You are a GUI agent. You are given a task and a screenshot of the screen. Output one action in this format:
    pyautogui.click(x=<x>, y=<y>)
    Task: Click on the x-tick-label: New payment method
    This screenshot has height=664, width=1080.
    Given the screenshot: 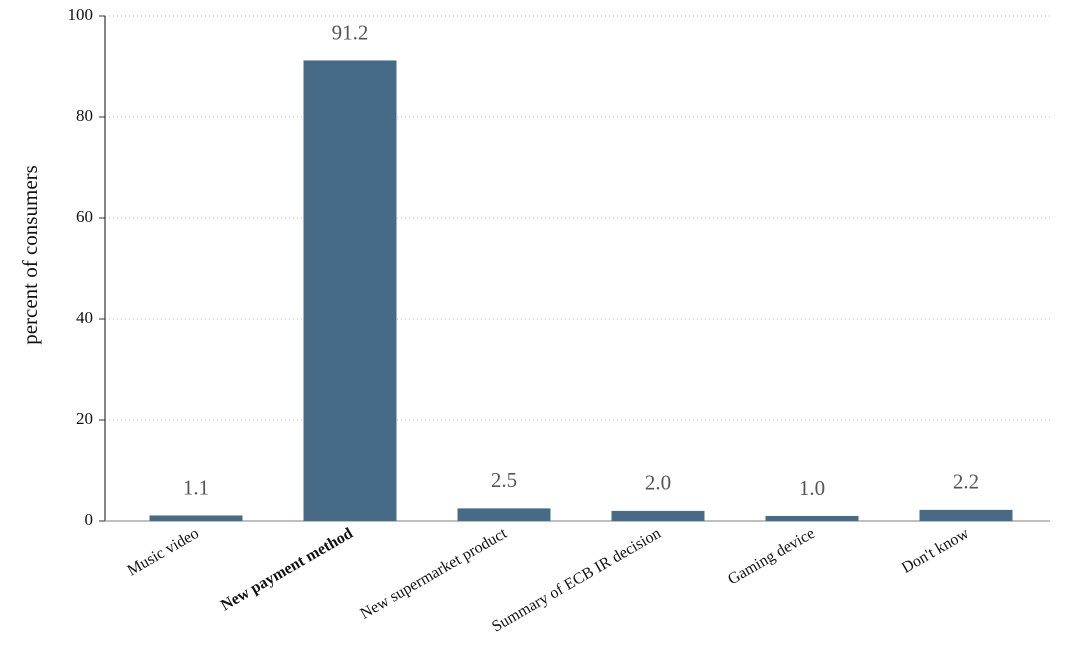 What is the action you would take?
    pyautogui.click(x=287, y=569)
    